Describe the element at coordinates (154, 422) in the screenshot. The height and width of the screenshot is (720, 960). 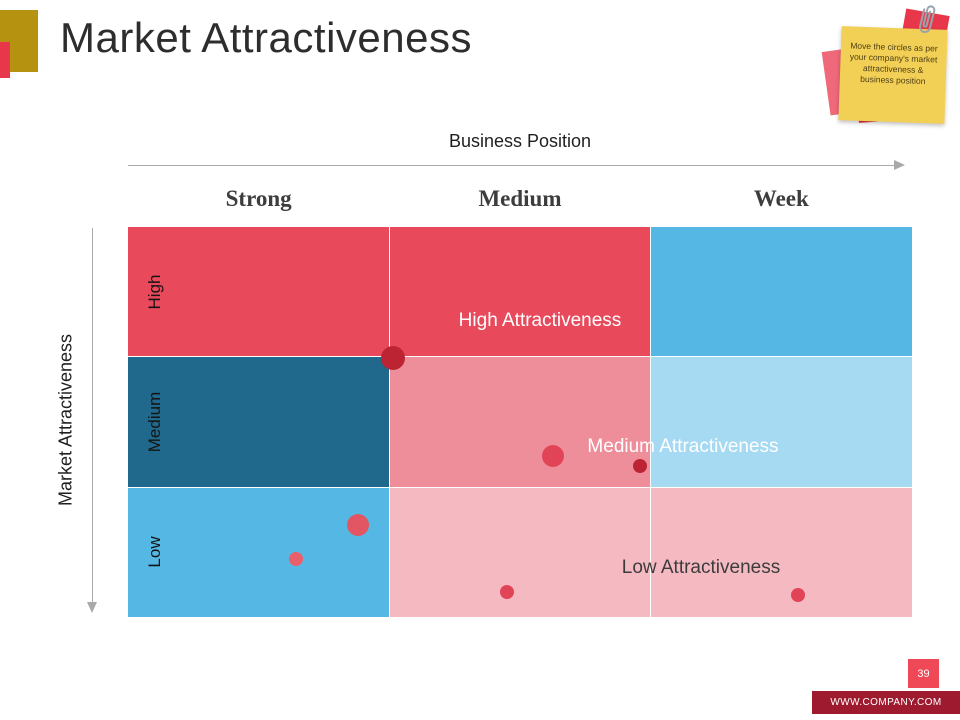
I see `row-label-medium: Medium` at that location.